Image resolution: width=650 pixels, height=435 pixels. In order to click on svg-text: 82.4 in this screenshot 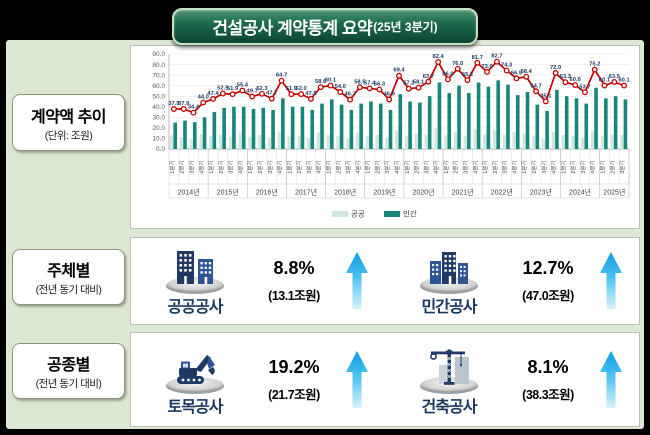, I will do `click(439, 57)`.